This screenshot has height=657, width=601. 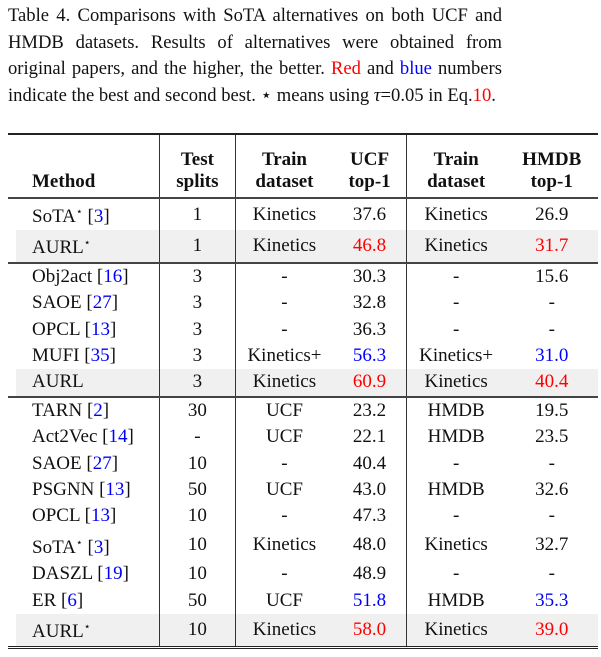 What do you see at coordinates (84, 601) in the screenshot?
I see `method-cell: ER 6` at bounding box center [84, 601].